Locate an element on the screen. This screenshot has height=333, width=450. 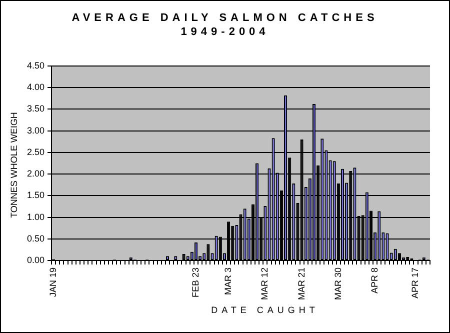
x-tick-label: APR 17 is located at coordinates (415, 283).